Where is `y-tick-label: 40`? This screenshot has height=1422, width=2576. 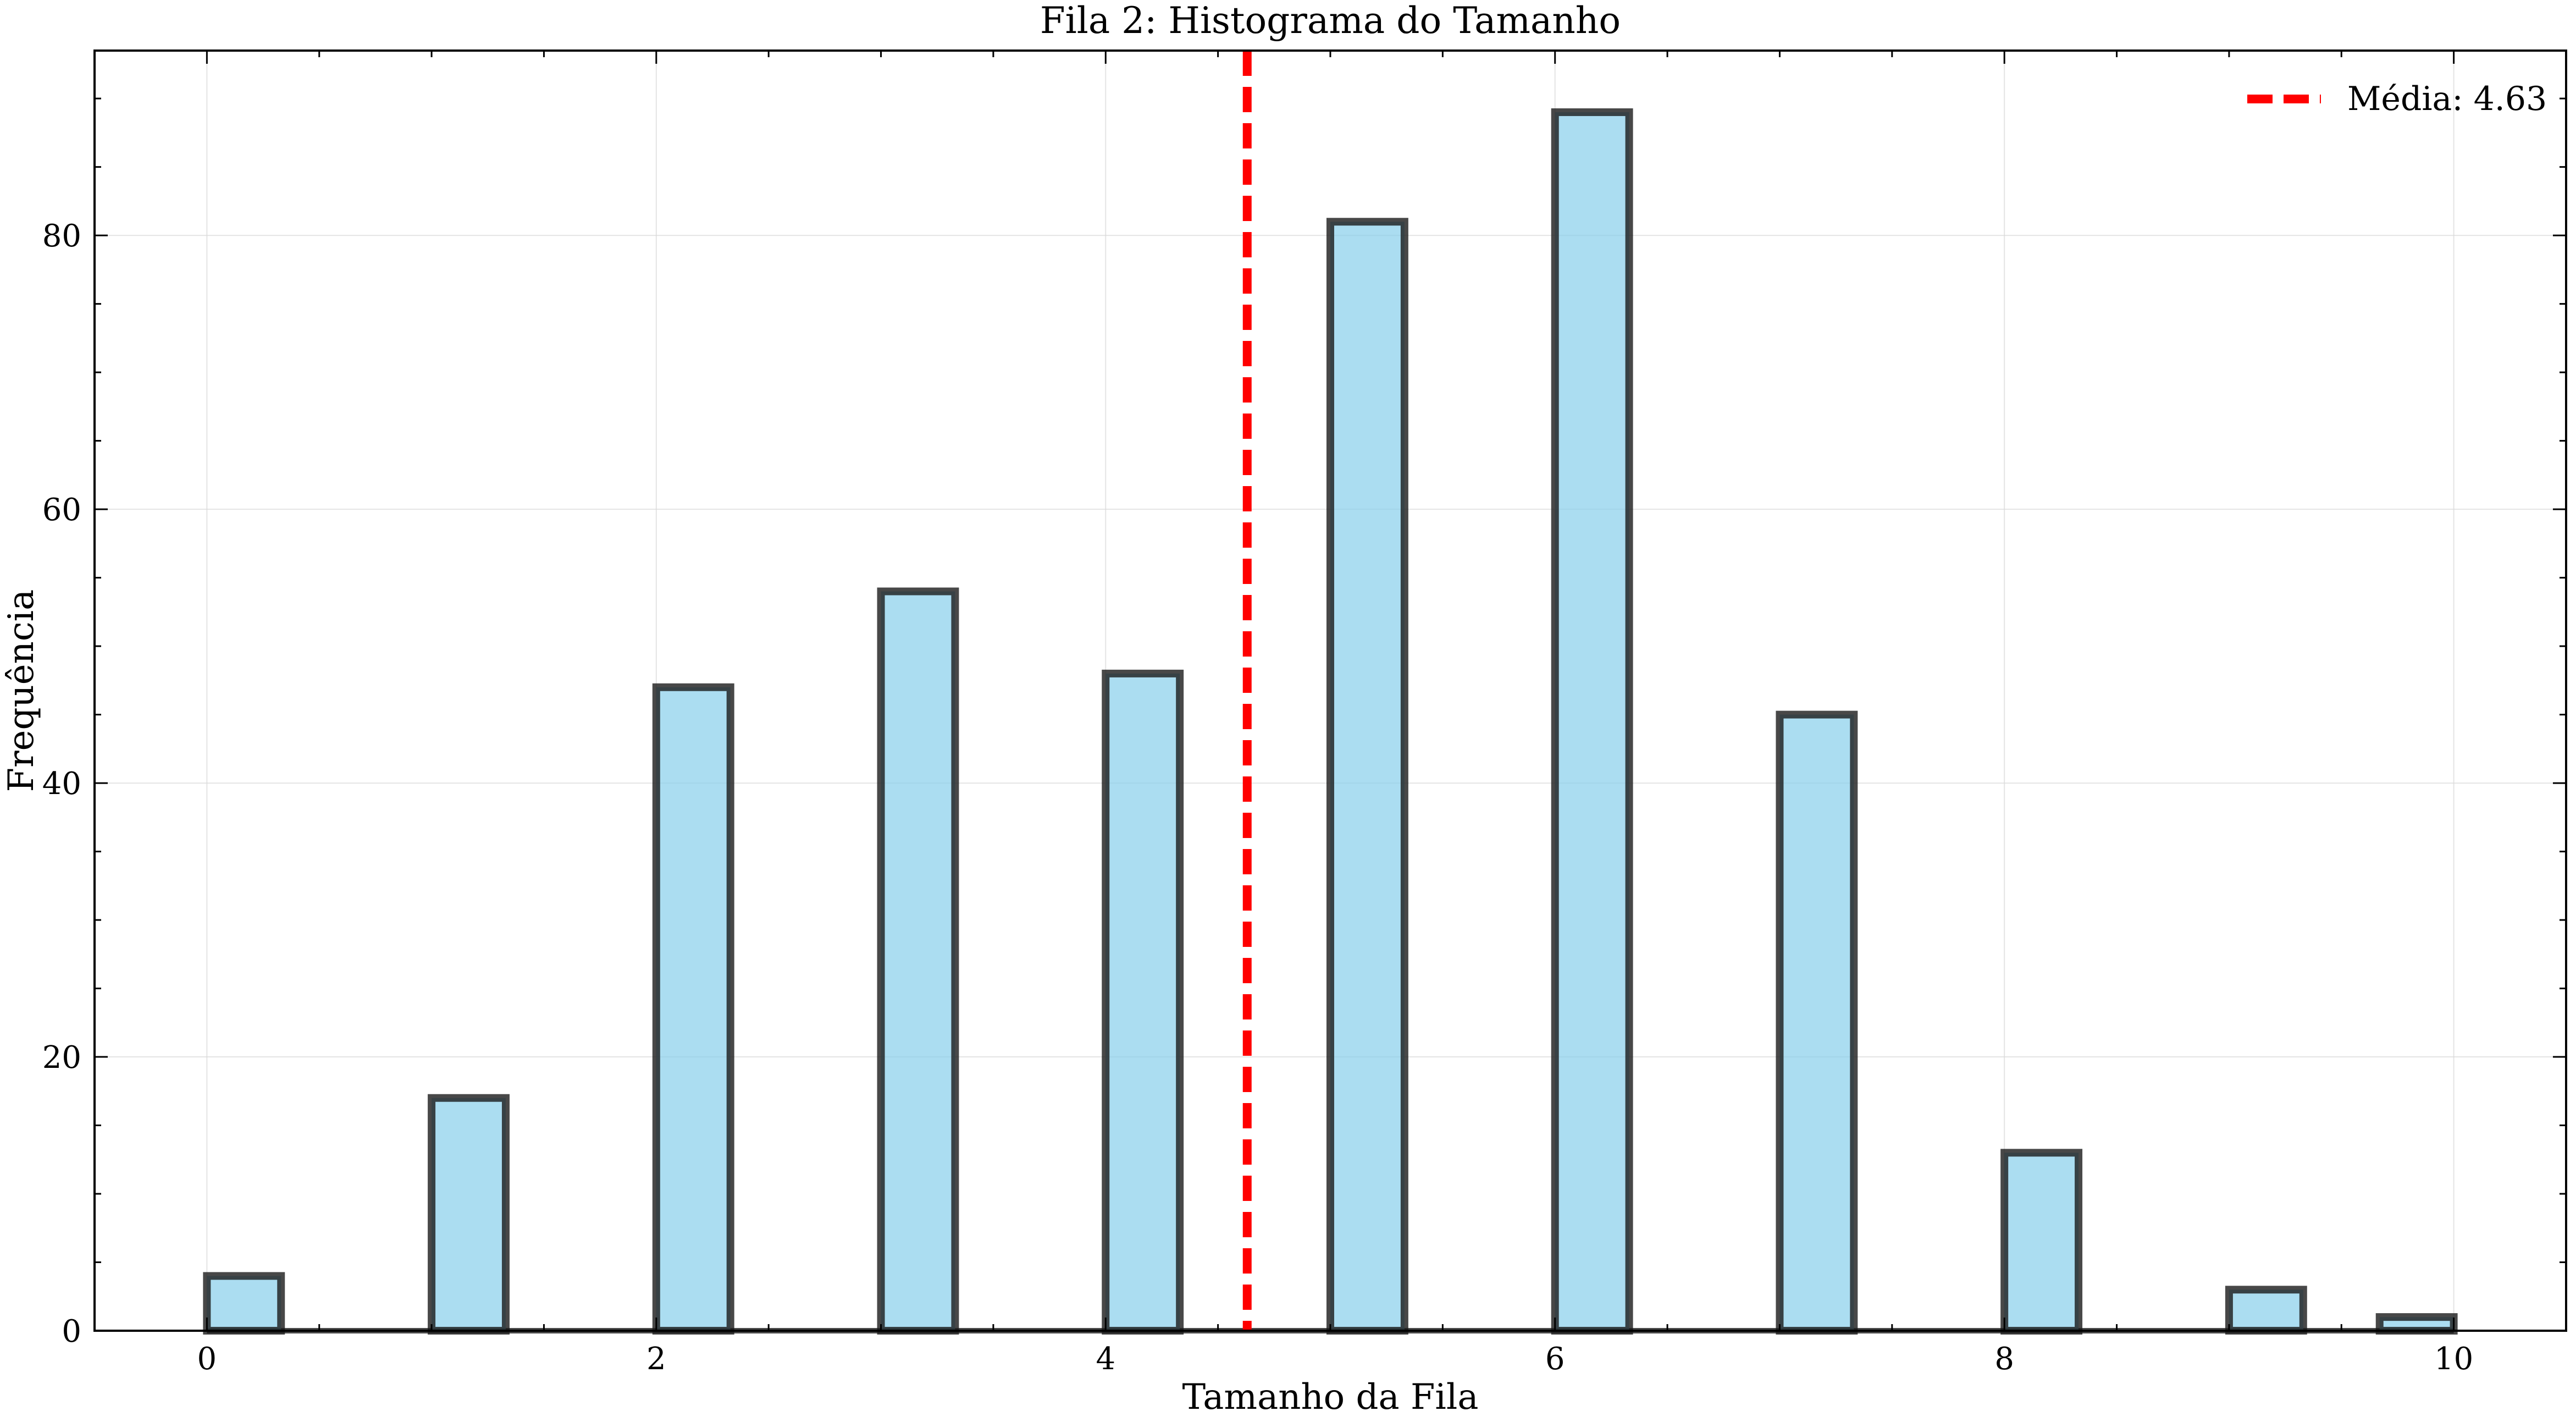
y-tick-label: 40 is located at coordinates (61, 784).